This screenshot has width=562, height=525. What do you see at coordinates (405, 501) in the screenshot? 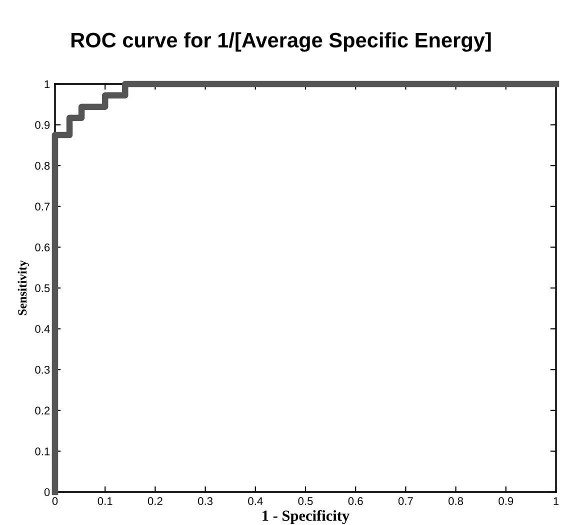
I see `x-tick-label: 0.7` at bounding box center [405, 501].